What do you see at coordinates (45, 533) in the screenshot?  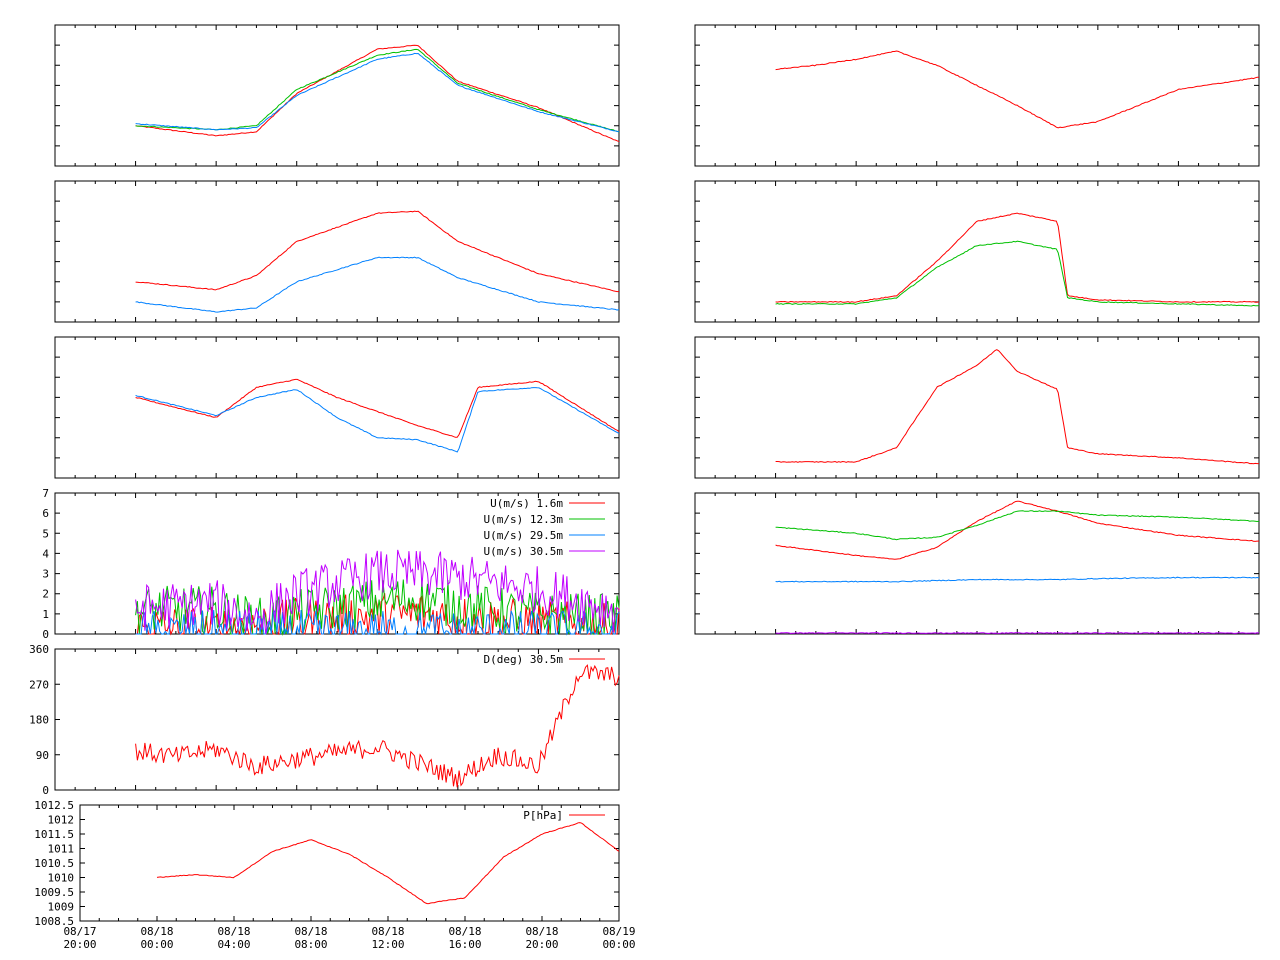 I see `y-tick-label: 5` at bounding box center [45, 533].